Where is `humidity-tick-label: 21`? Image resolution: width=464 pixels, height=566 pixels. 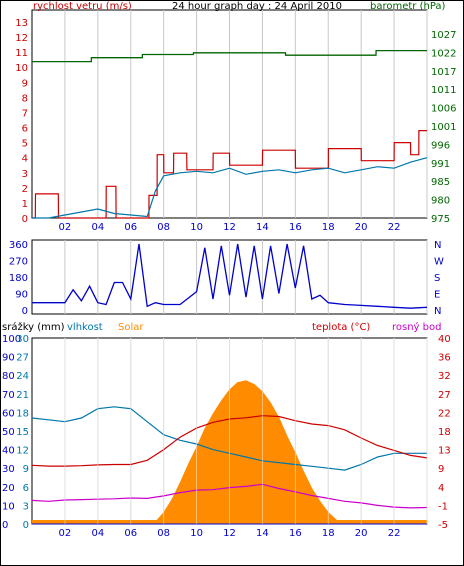
humidity-tick-label: 21 is located at coordinates (22, 395).